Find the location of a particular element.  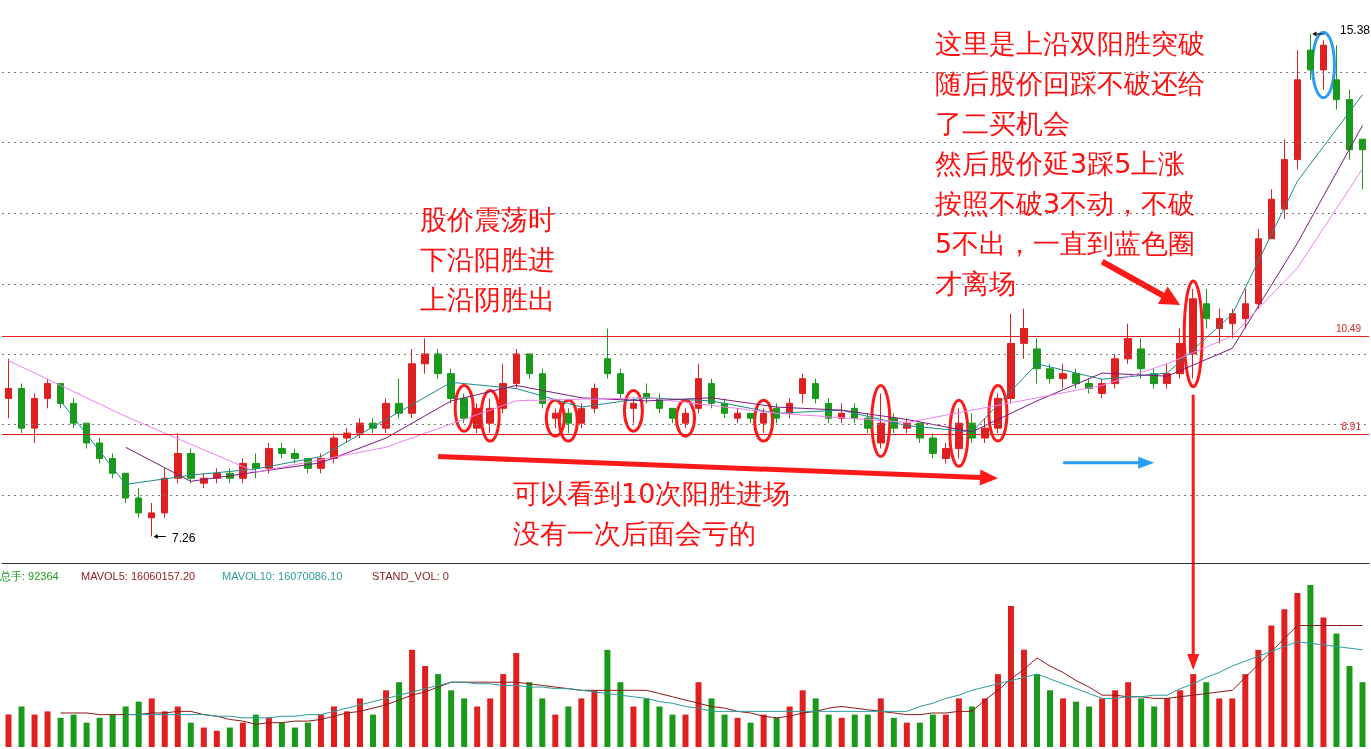

y-tick-label: 10.49 is located at coordinates (1348, 329).